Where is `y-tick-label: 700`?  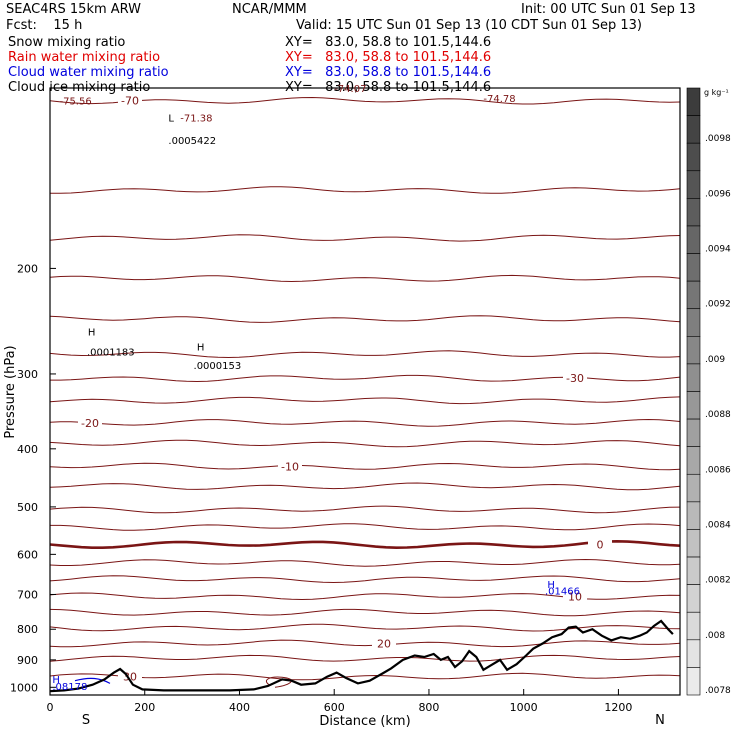
y-tick-label: 700 is located at coordinates (27, 594).